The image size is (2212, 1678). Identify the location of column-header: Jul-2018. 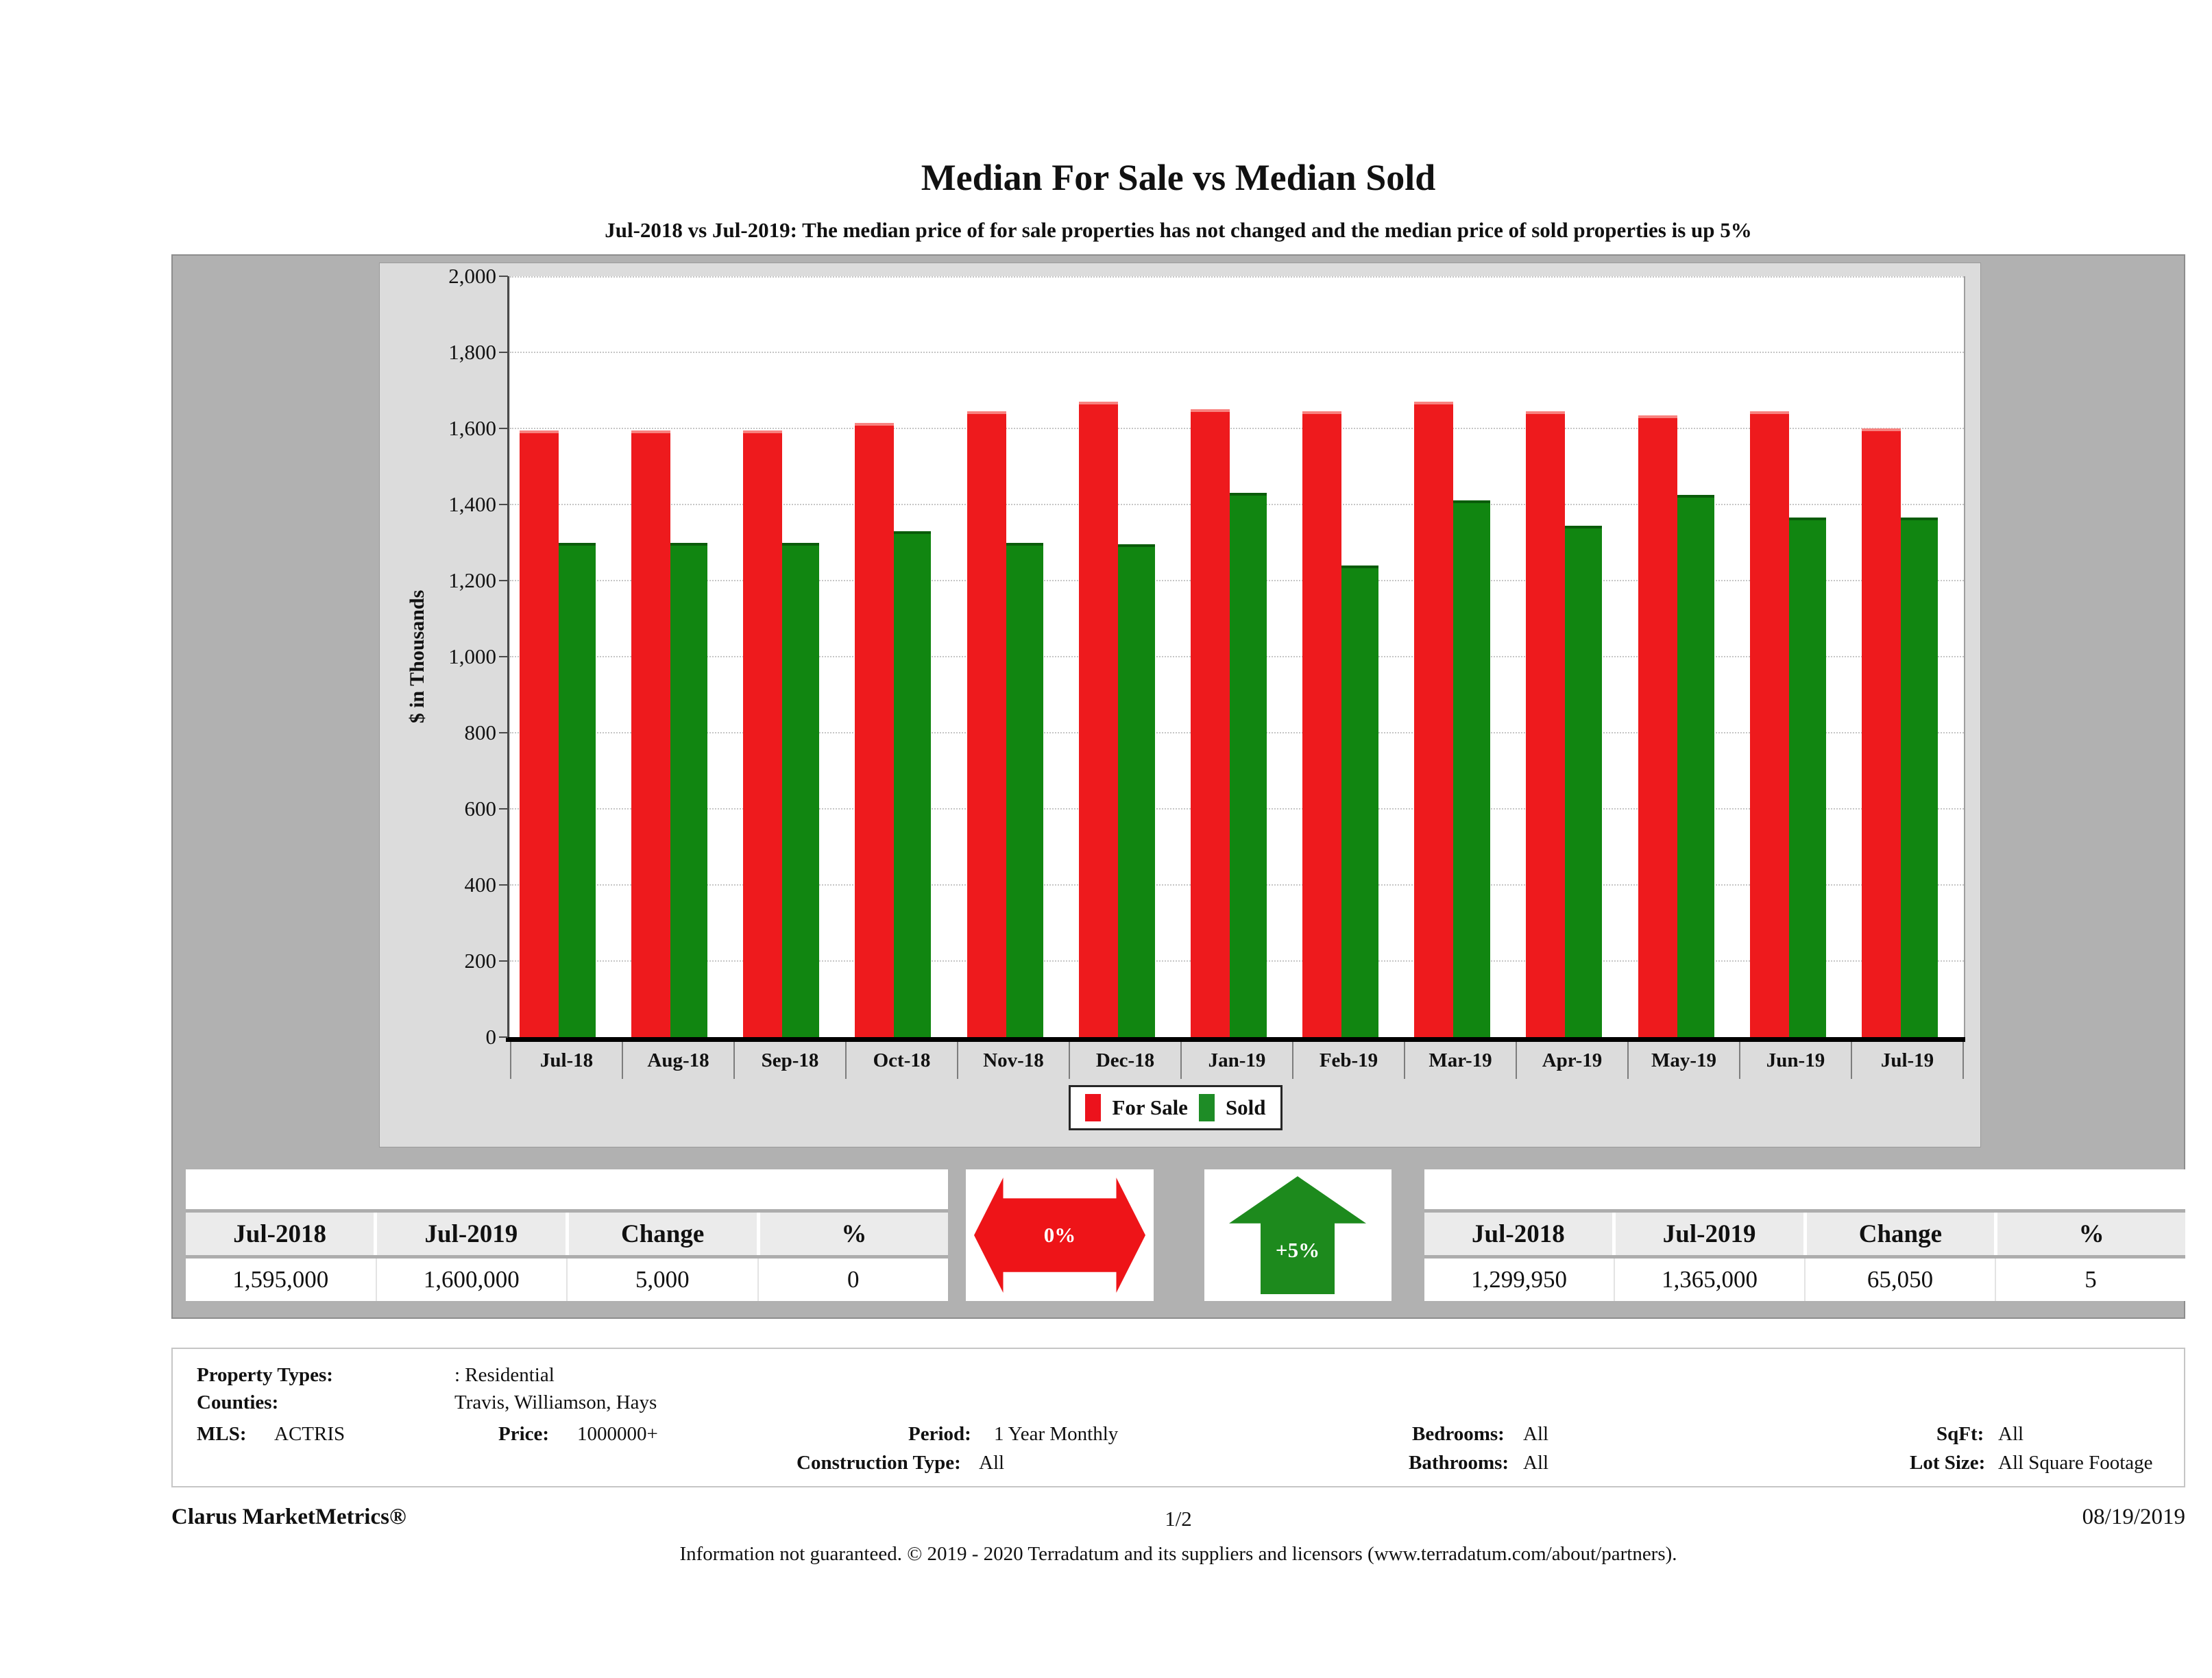
(1518, 1234).